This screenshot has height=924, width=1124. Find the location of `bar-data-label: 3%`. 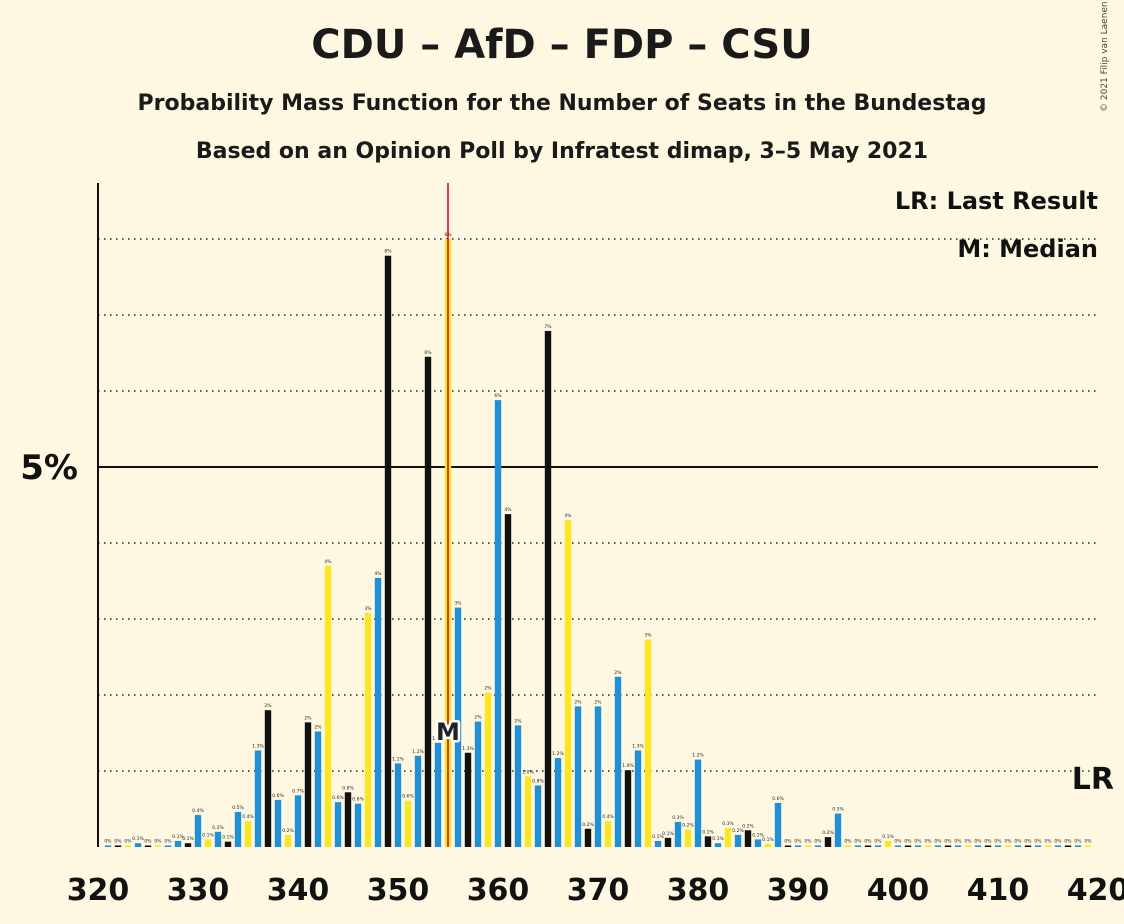

bar-data-label: 3% is located at coordinates (458, 604).